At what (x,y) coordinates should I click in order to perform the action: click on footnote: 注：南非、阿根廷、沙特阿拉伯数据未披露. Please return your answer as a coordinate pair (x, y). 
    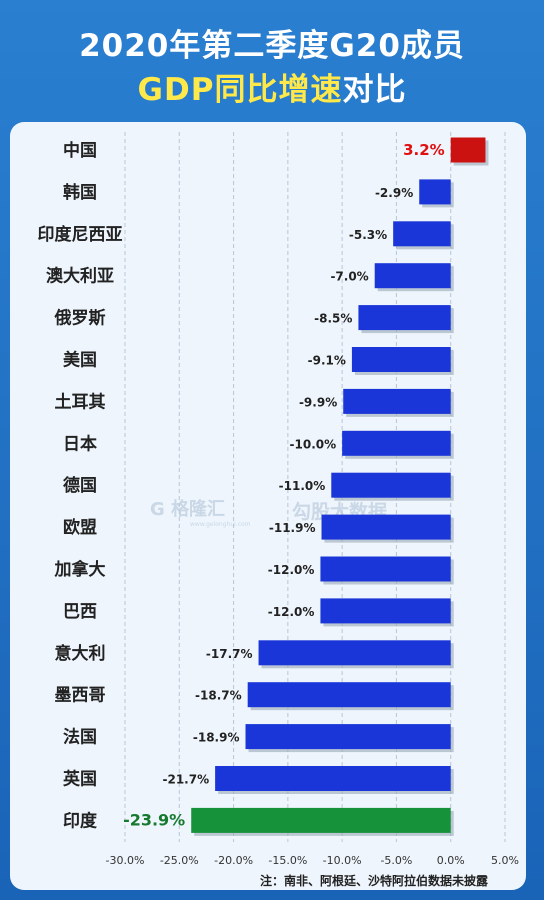
    Looking at the image, I should click on (374, 881).